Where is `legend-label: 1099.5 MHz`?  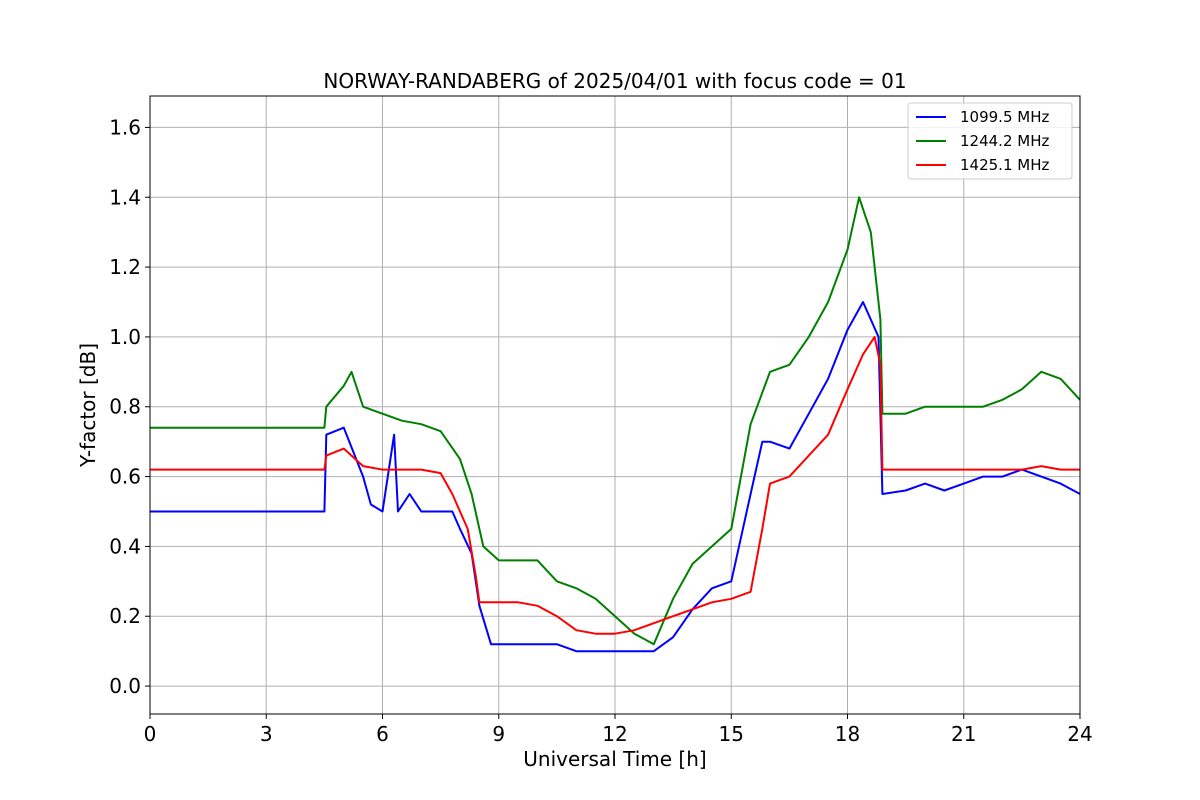
legend-label: 1099.5 MHz is located at coordinates (1004, 117).